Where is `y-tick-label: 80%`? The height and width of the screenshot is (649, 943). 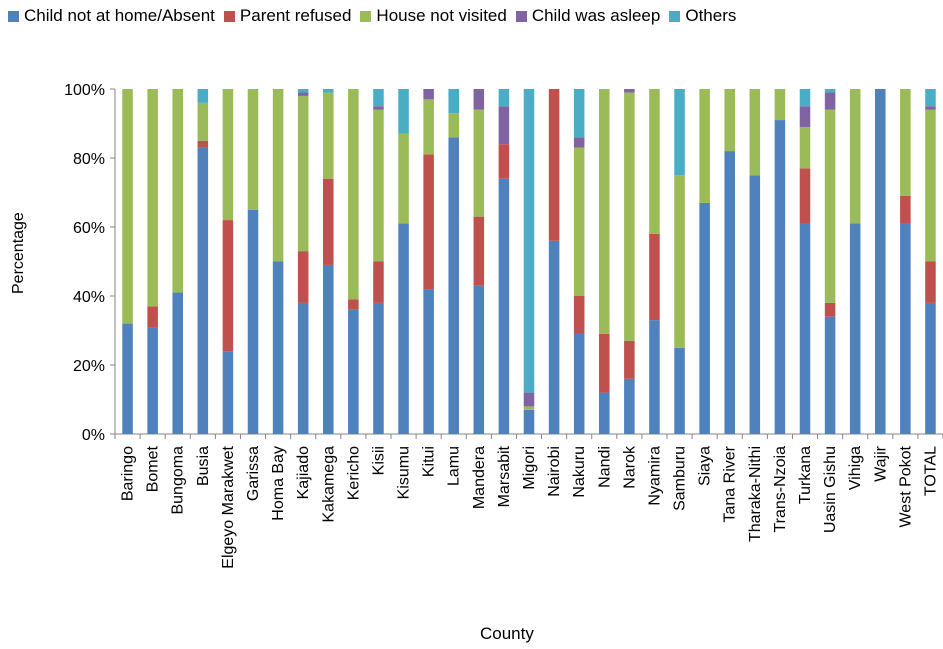
y-tick-label: 80% is located at coordinates (89, 159).